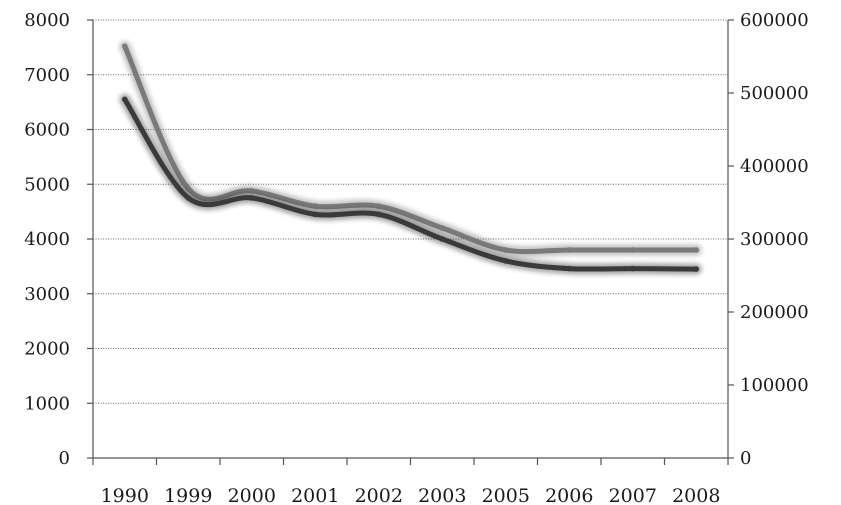  I want to click on x-axis-ticks: 1990 1999 2000 2001 2002 2003 2005 2006 2007 2008, so click(410, 481).